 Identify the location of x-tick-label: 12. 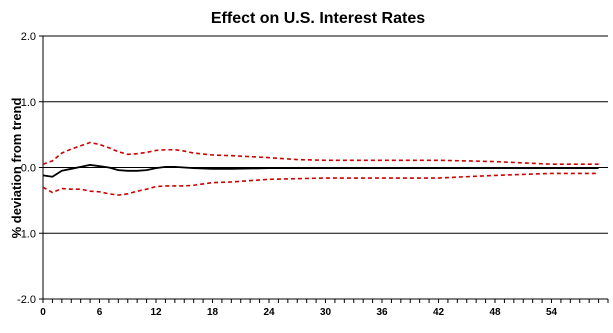
(156, 312).